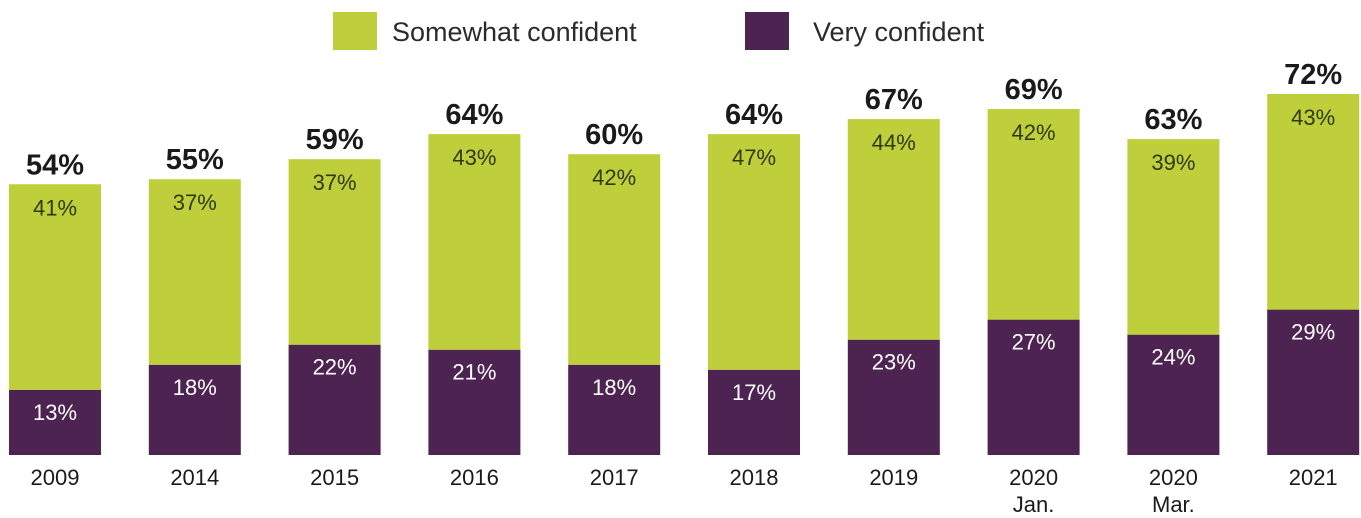  What do you see at coordinates (194, 477) in the screenshot?
I see `x-tick-label: 2014` at bounding box center [194, 477].